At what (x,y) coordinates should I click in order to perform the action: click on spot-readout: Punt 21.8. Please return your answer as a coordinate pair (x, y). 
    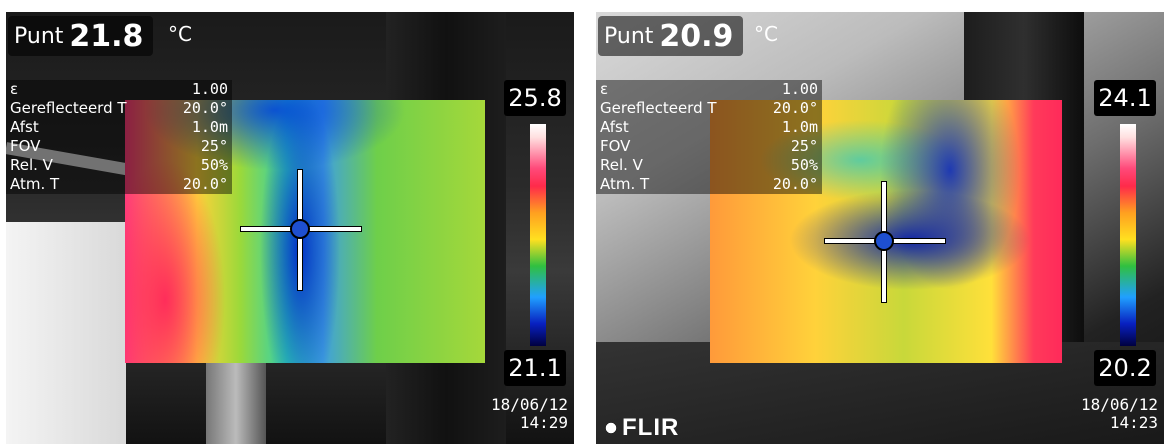
    Looking at the image, I should click on (81, 36).